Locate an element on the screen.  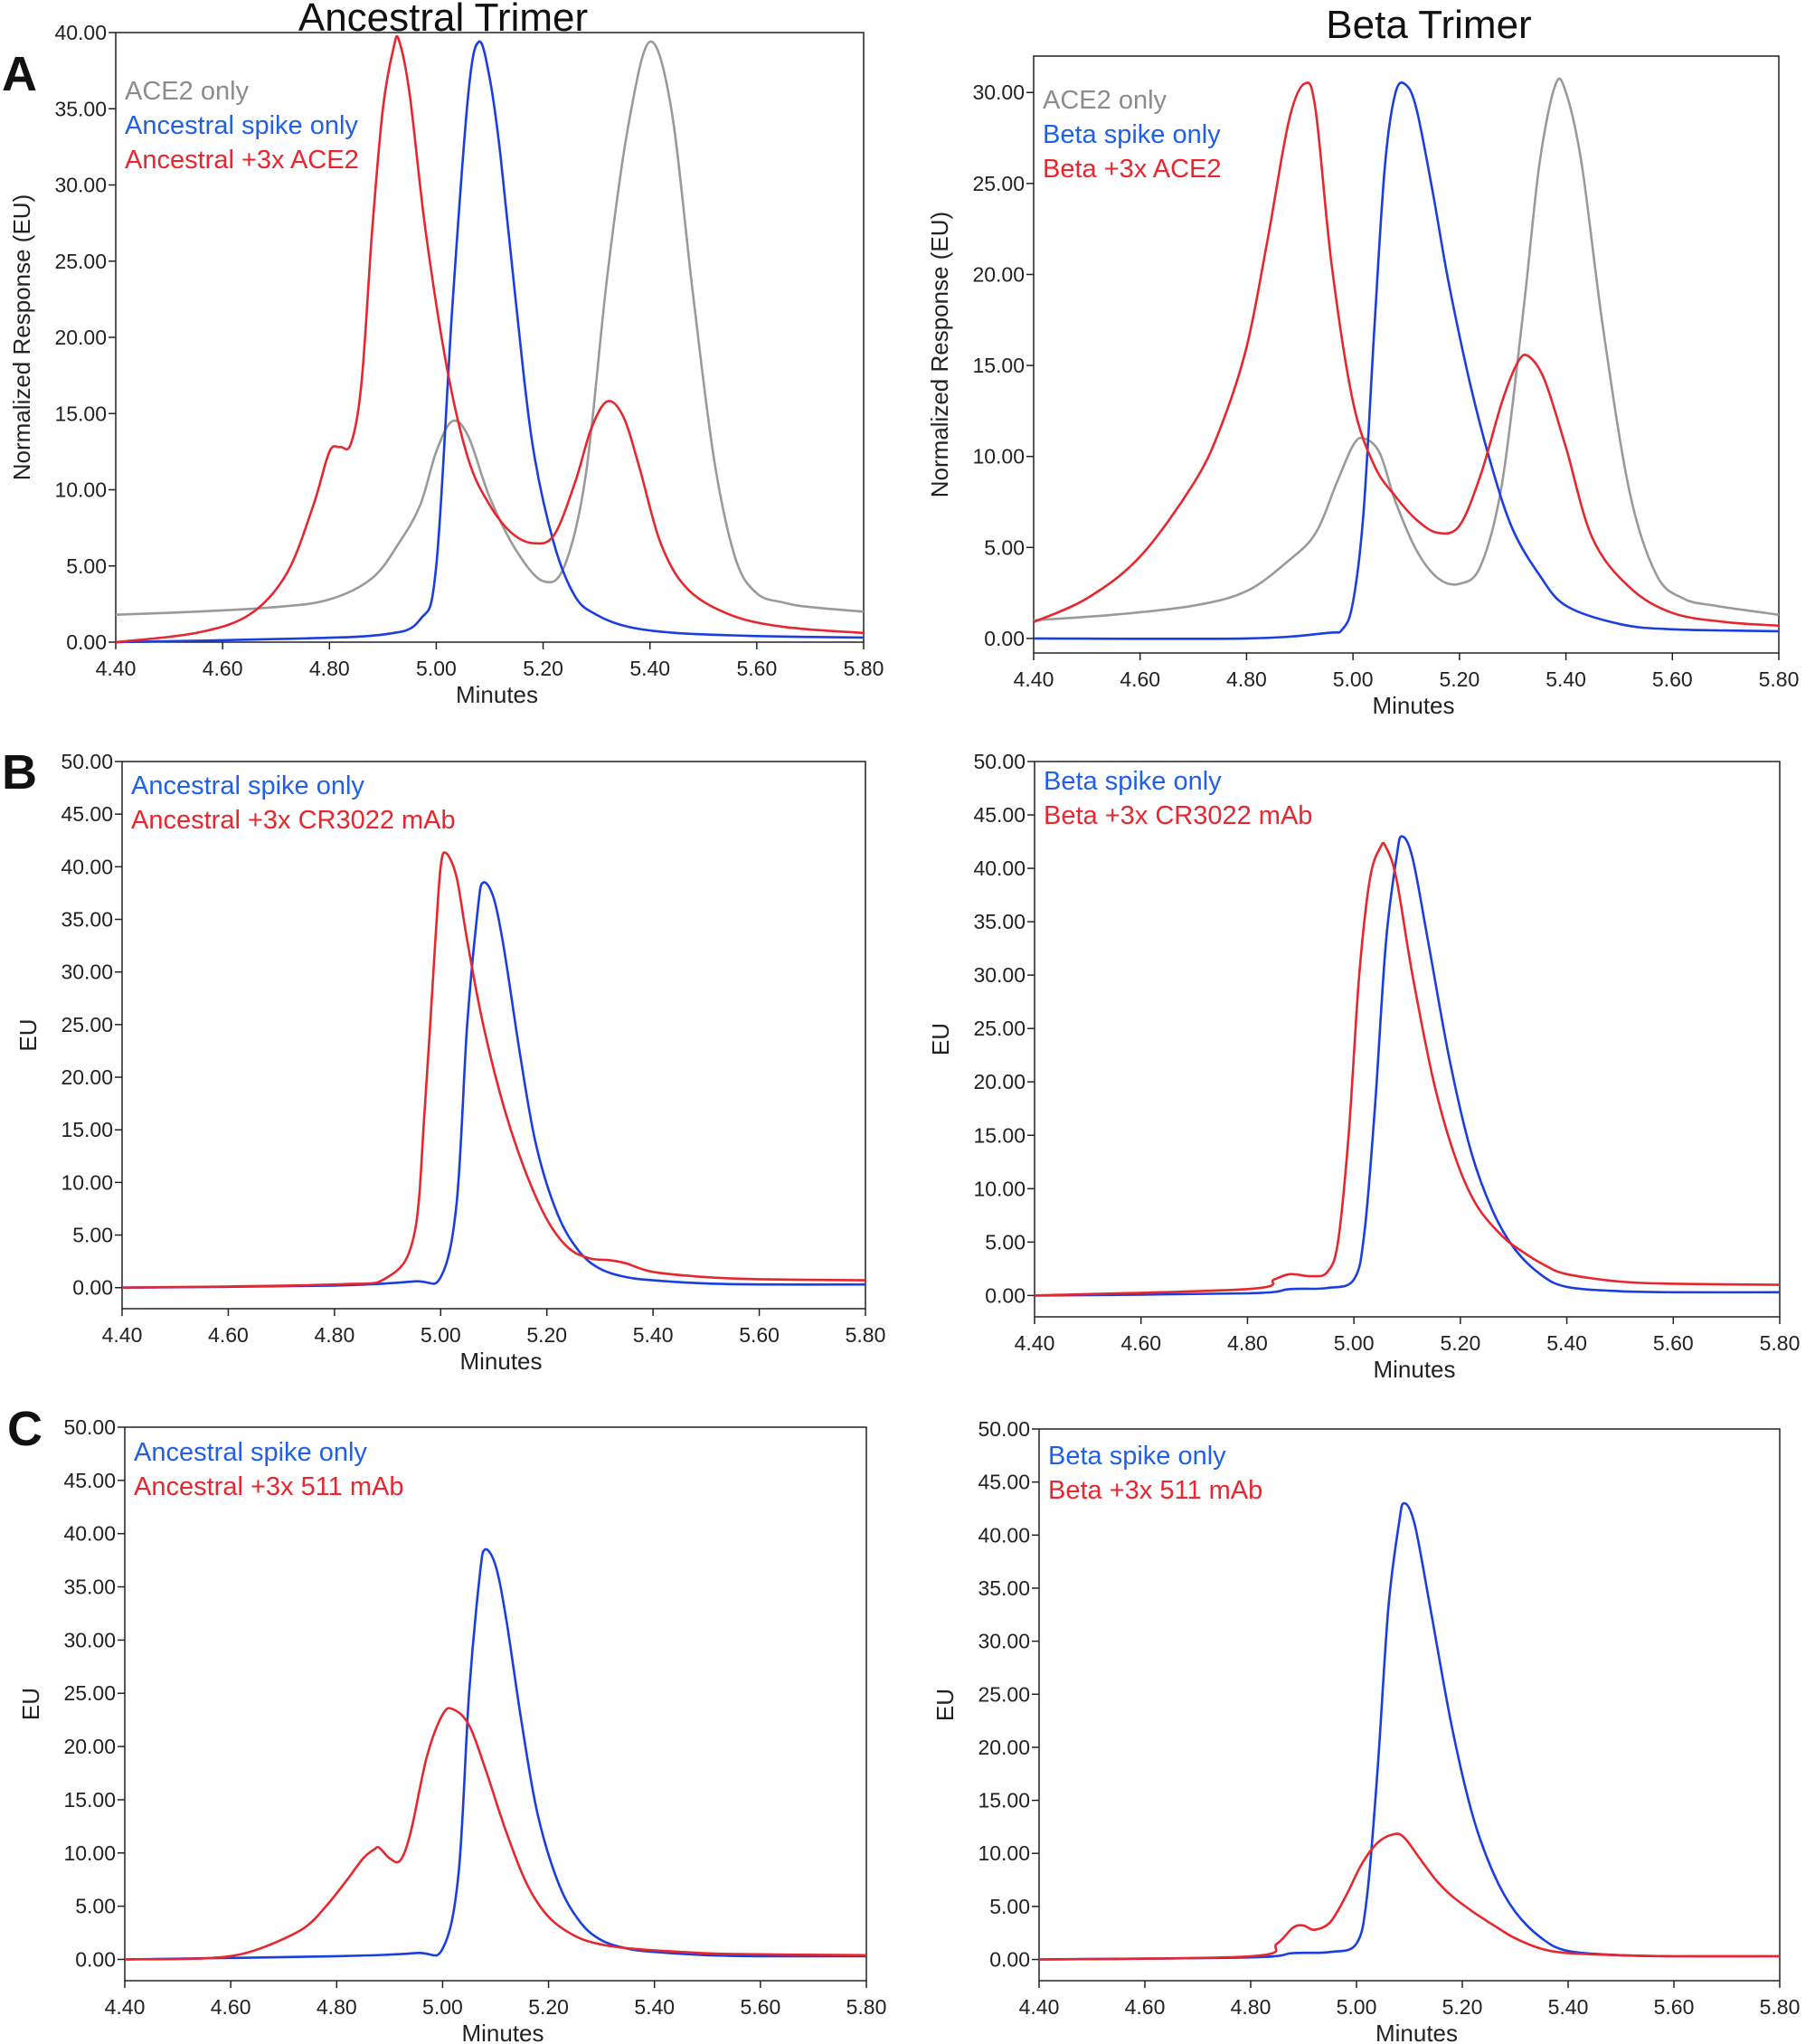
row-label-b: B is located at coordinates (19, 773).